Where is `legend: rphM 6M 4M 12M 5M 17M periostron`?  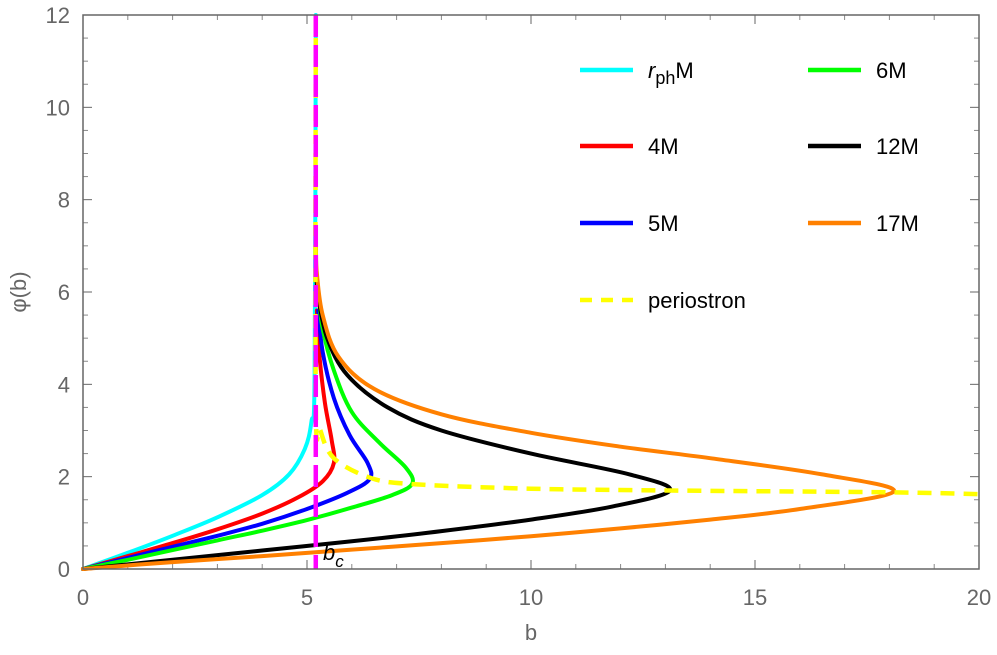 legend: rphM 6M 4M 12M 5M 17M periostron is located at coordinates (749, 185).